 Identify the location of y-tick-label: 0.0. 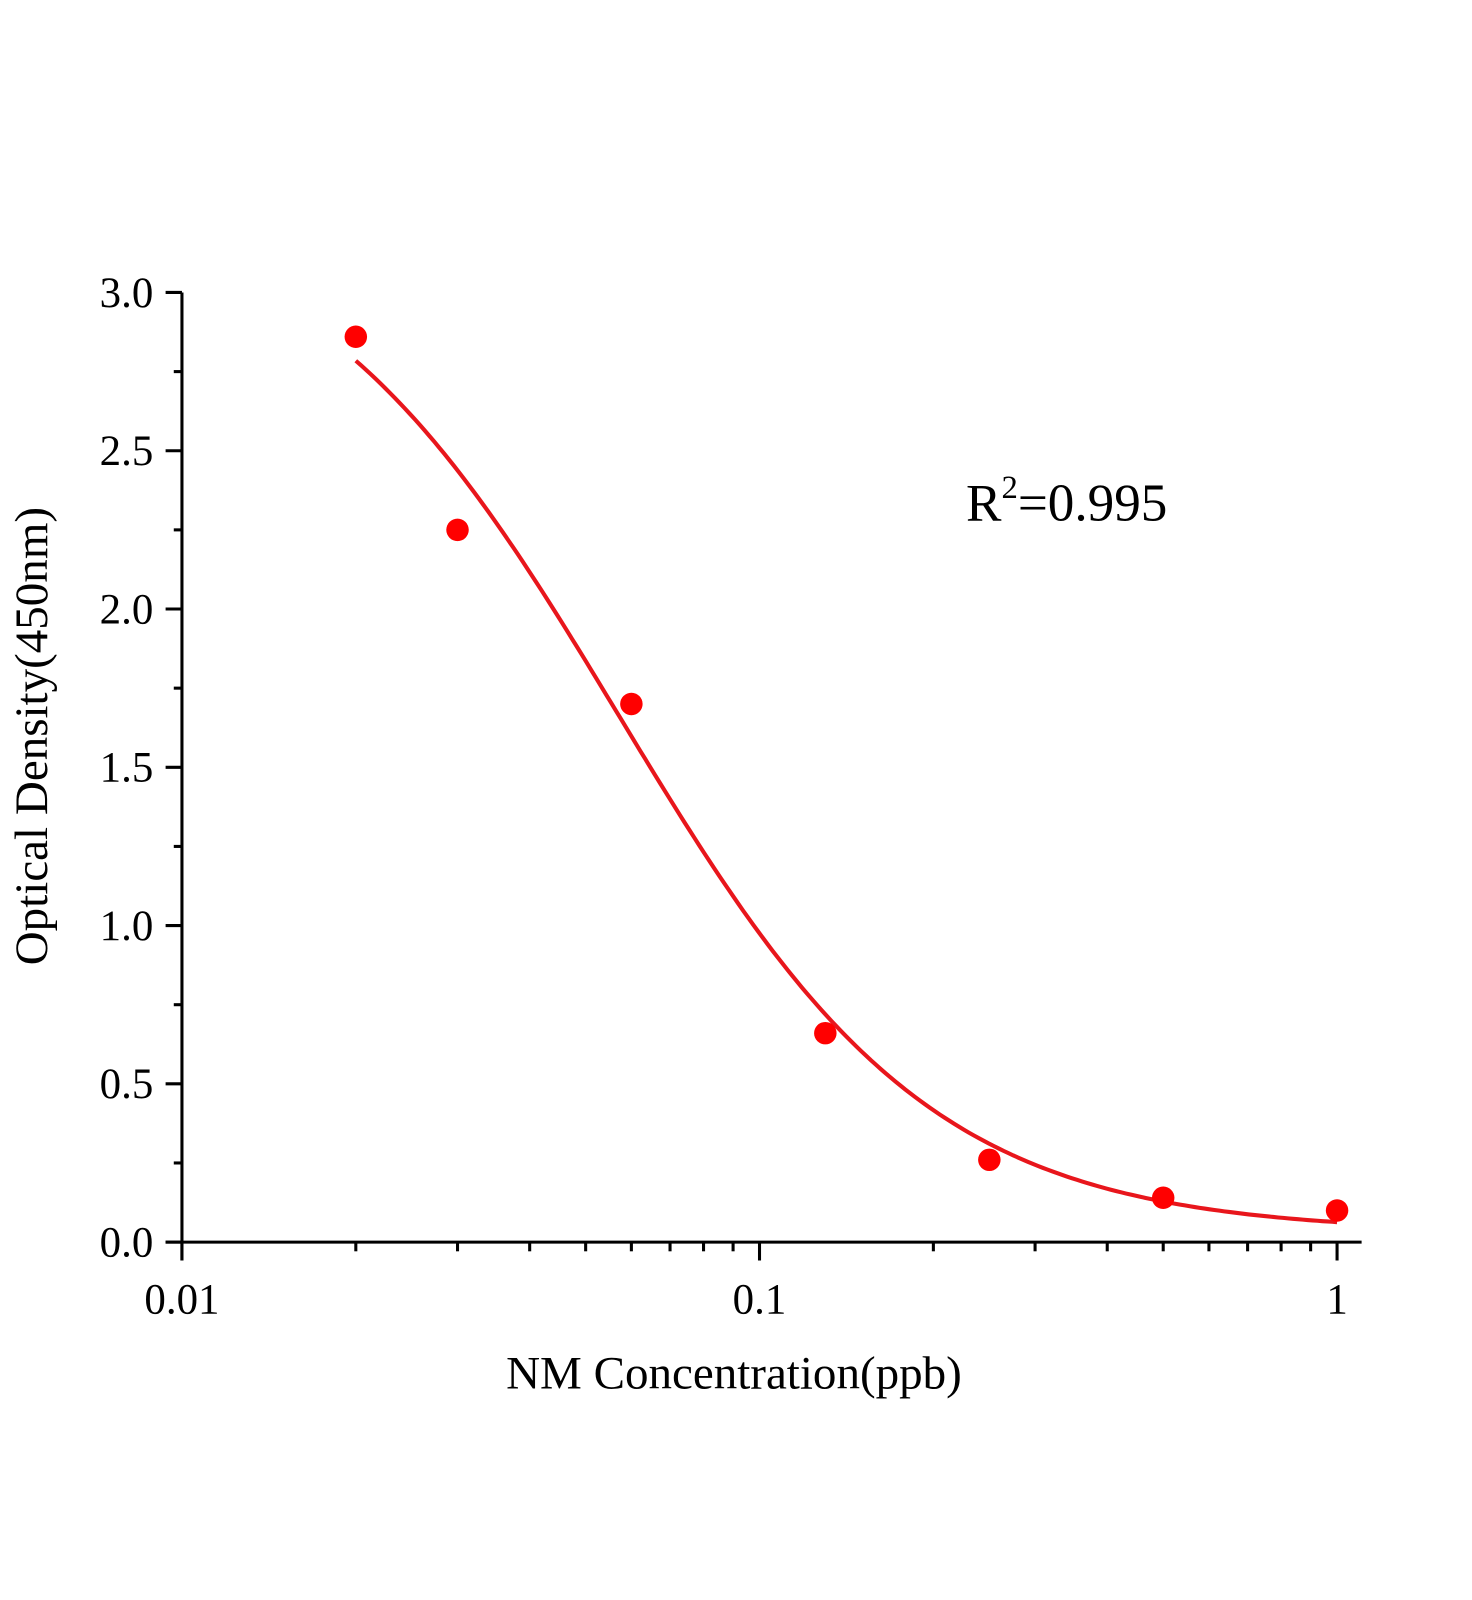
(127, 1242).